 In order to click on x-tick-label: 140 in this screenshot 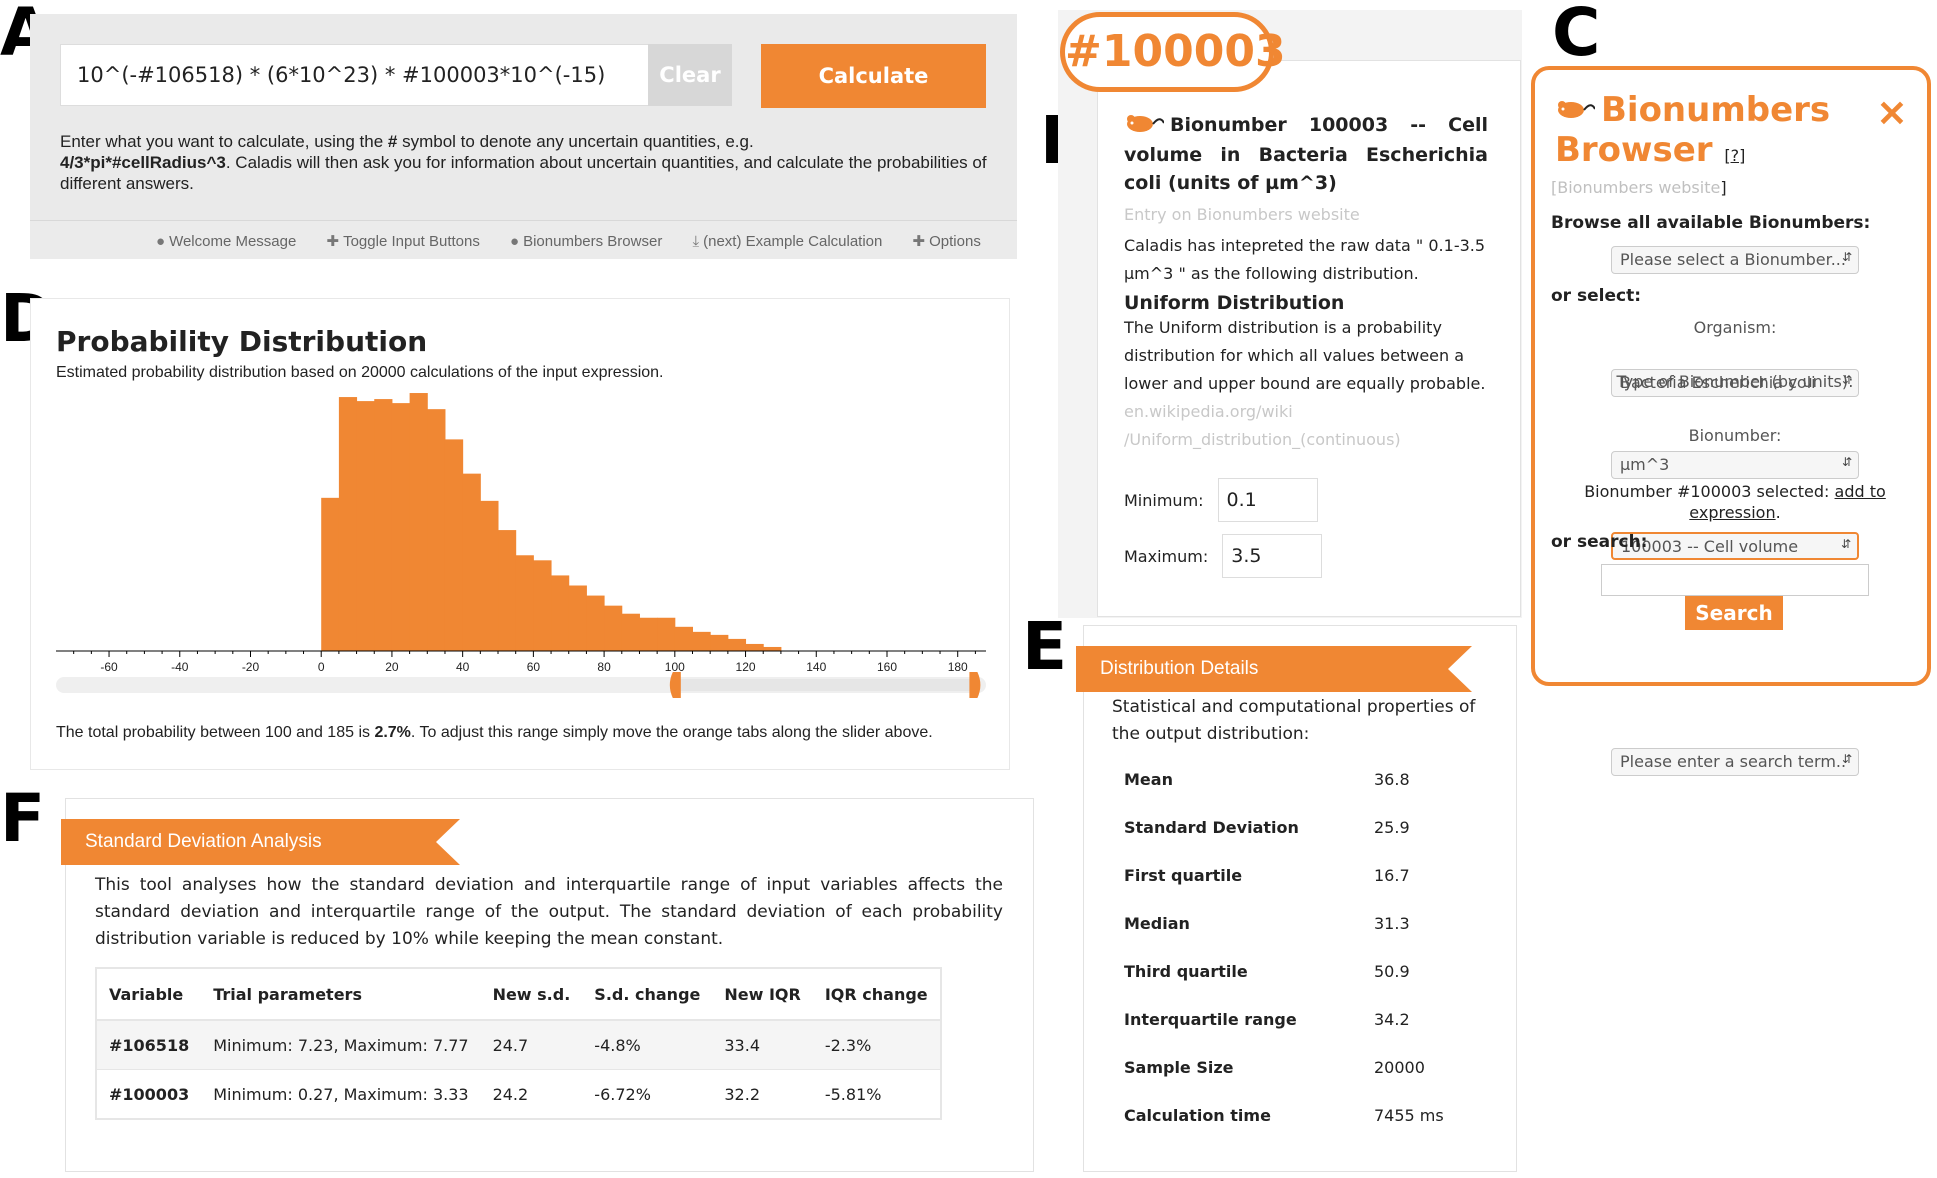, I will do `click(816, 667)`.